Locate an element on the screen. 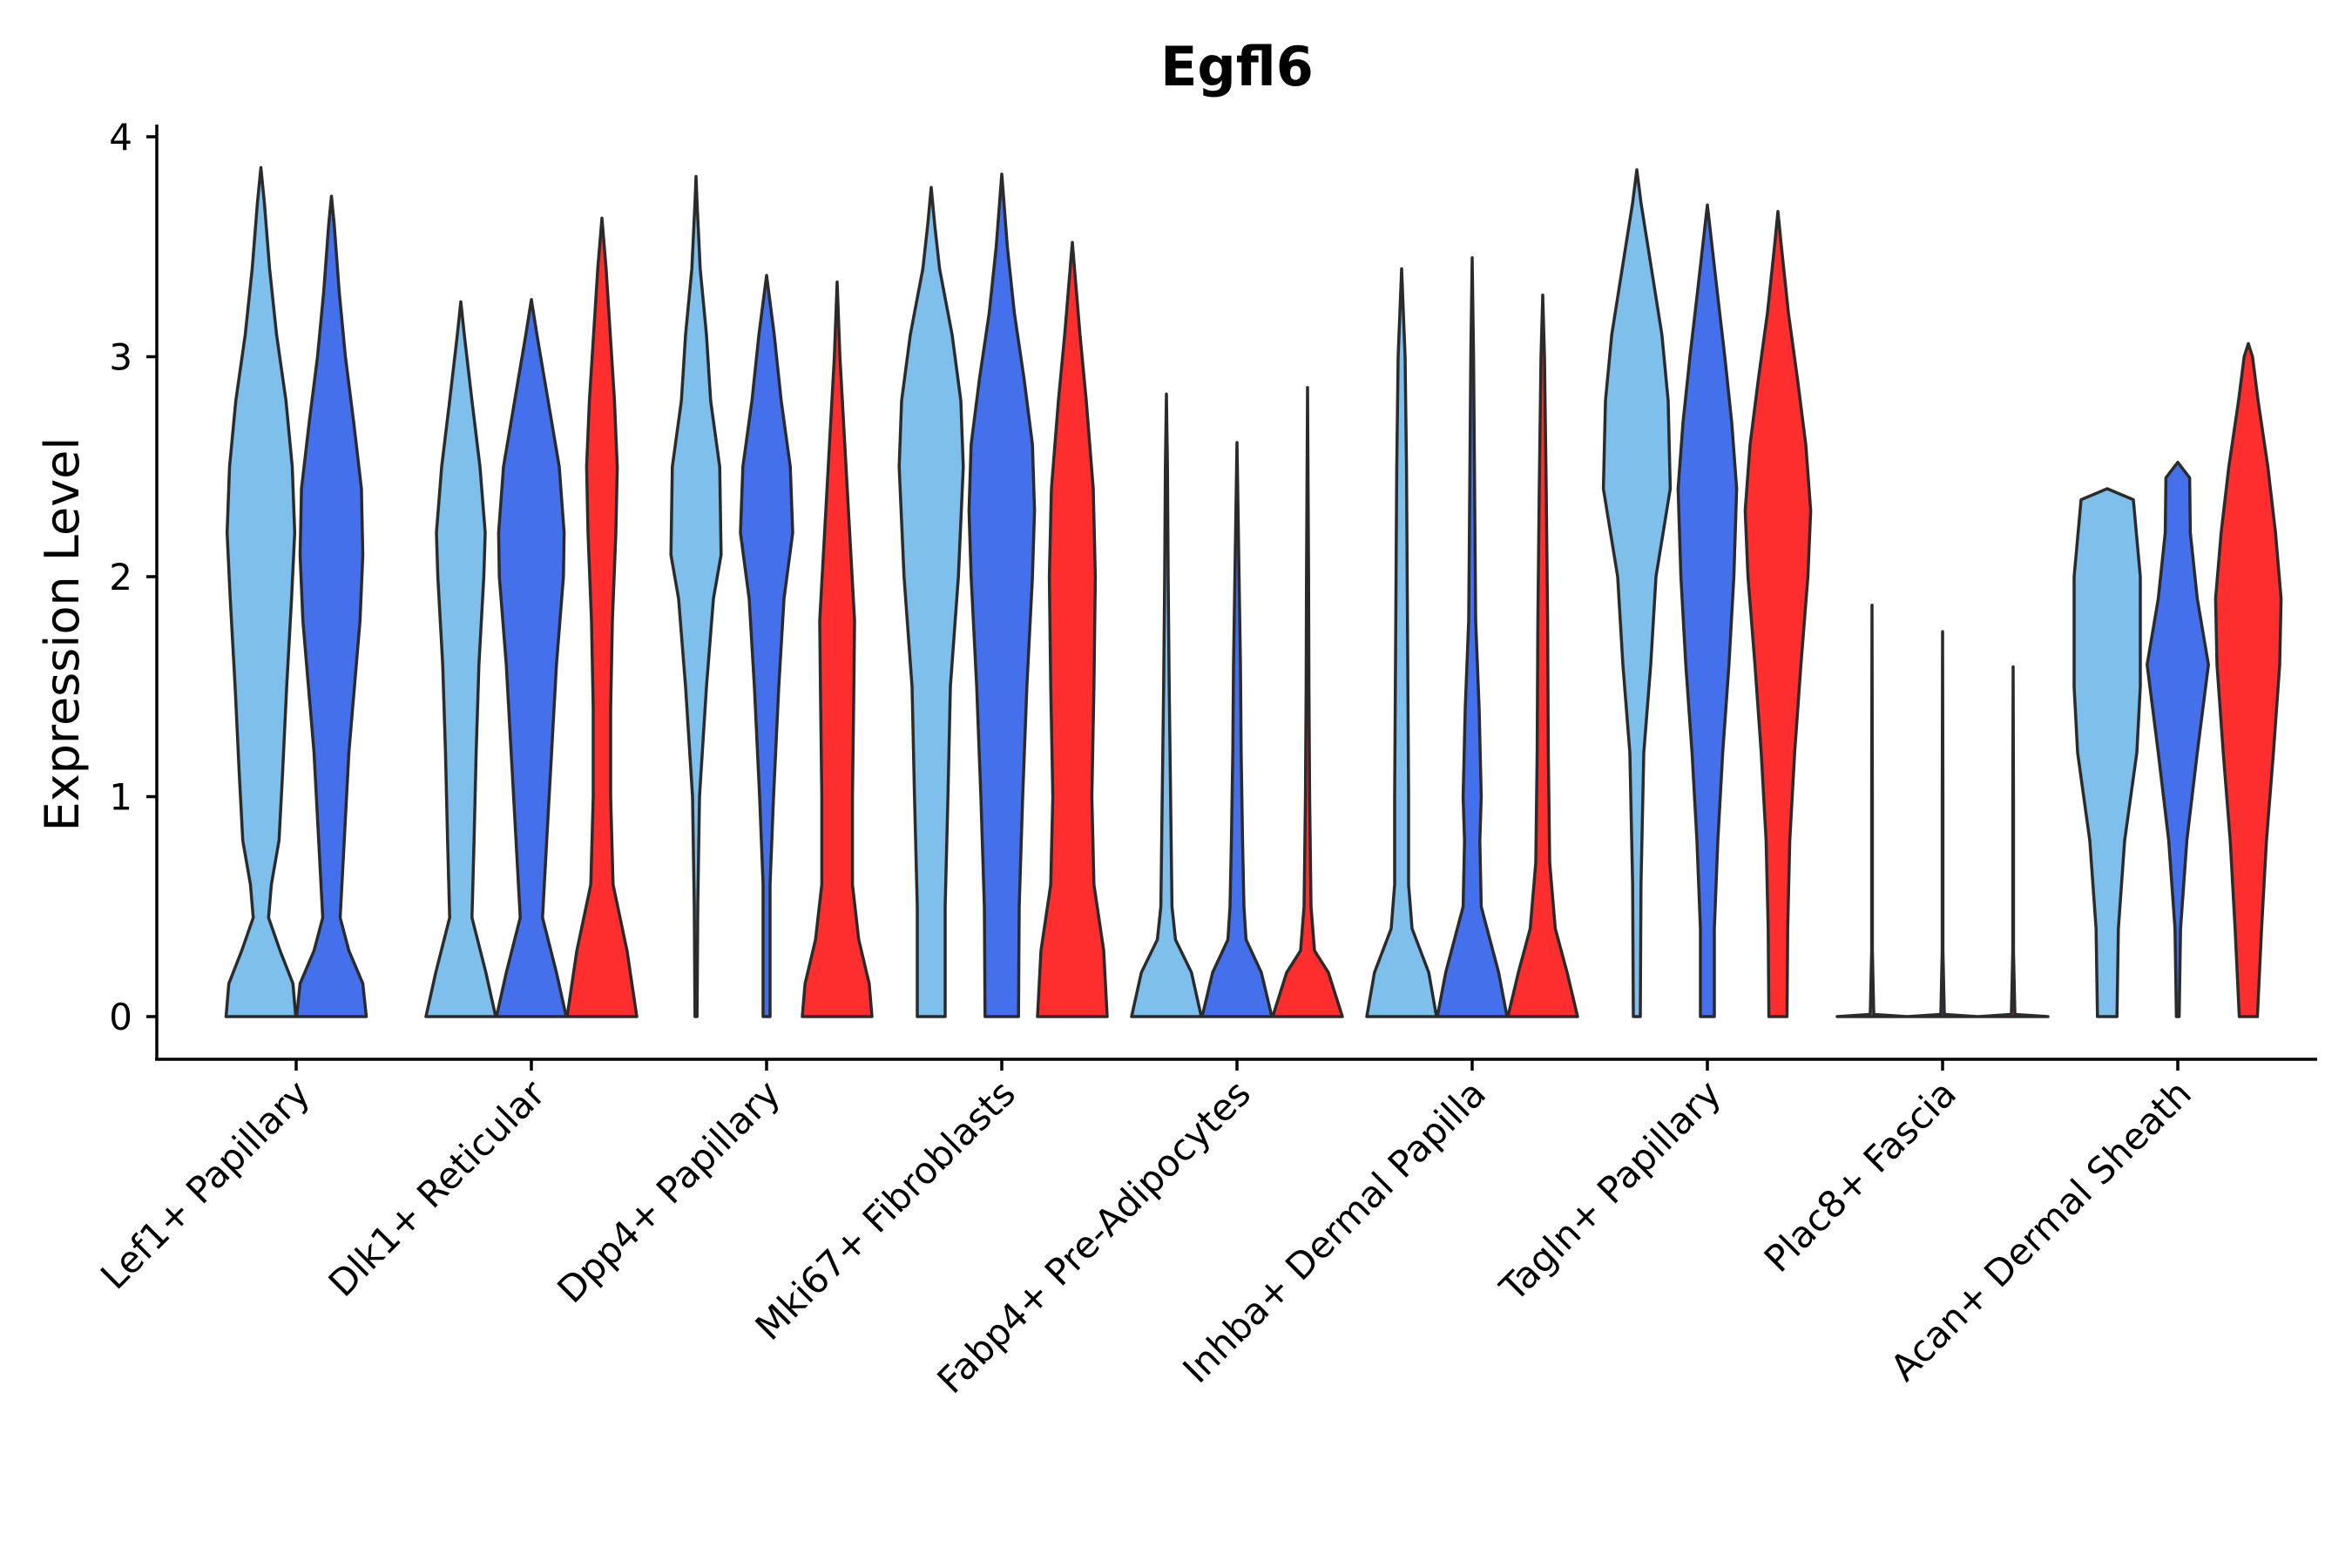 The height and width of the screenshot is (1568, 2352). y-axis-ticks: 0 1 2 3 4 is located at coordinates (133, 577).